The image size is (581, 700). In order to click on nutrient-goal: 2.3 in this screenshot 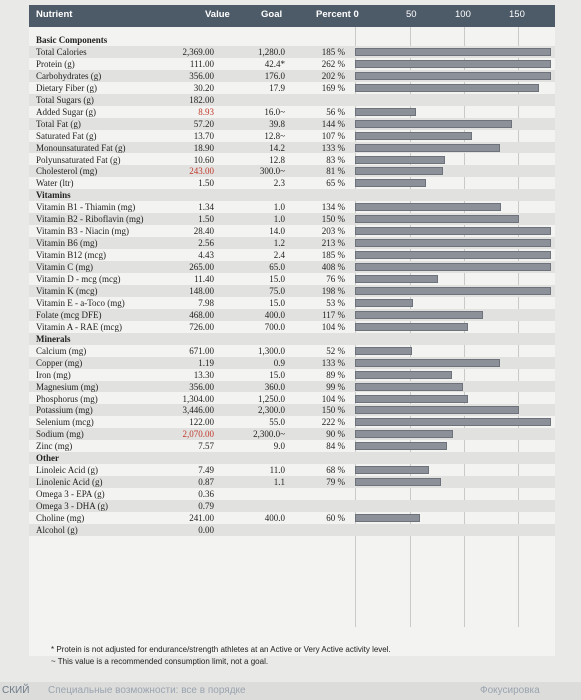, I will do `click(279, 183)`.